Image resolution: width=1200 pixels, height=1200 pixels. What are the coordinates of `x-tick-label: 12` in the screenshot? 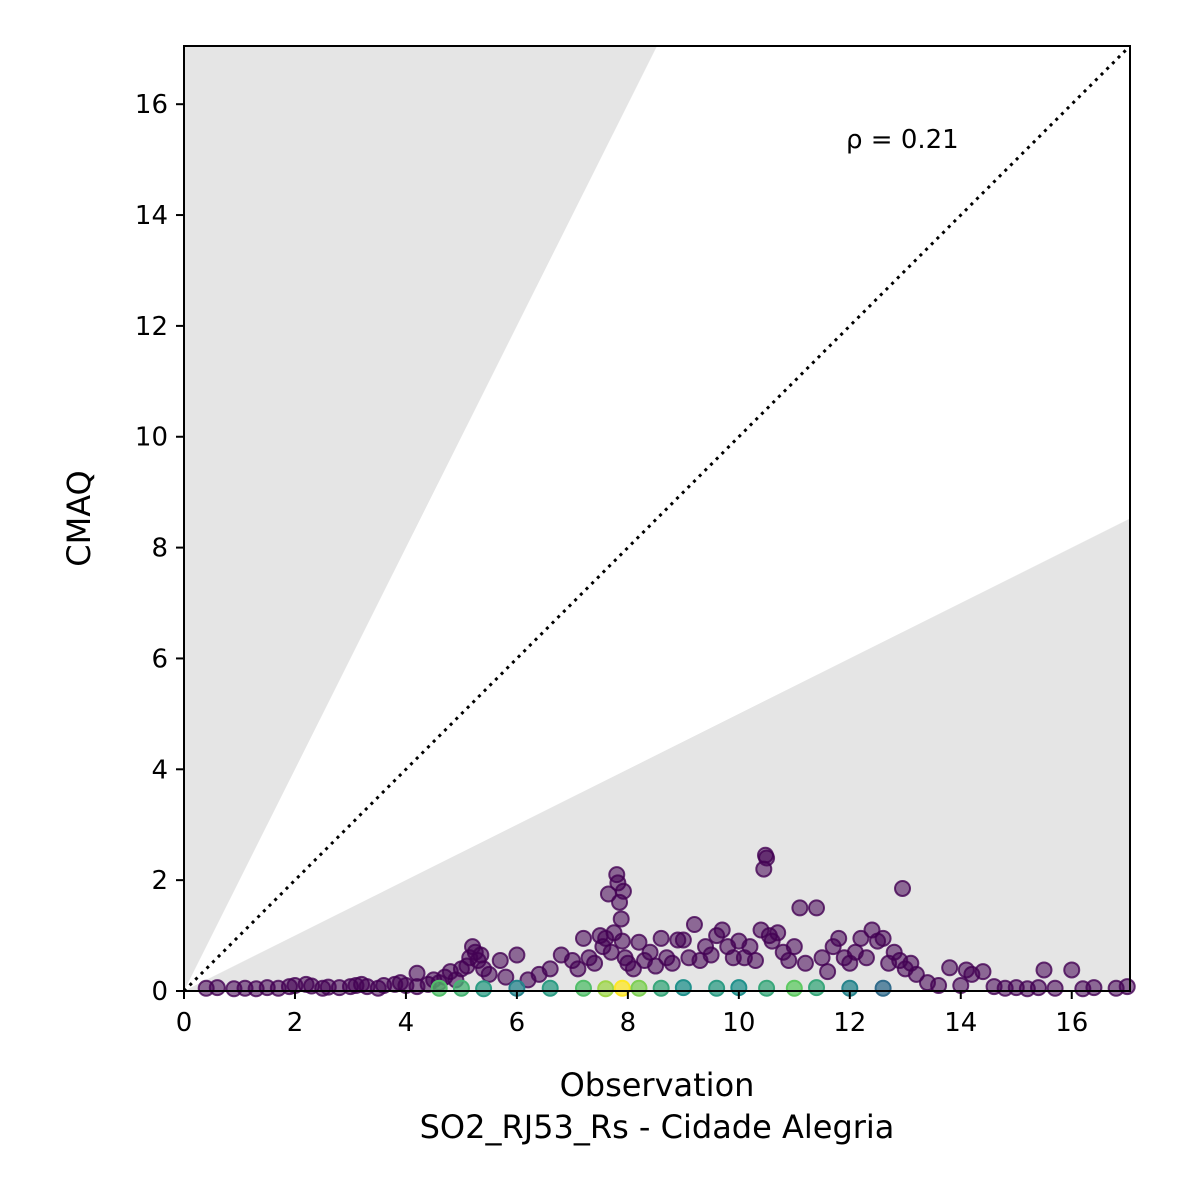 It's located at (849, 1023).